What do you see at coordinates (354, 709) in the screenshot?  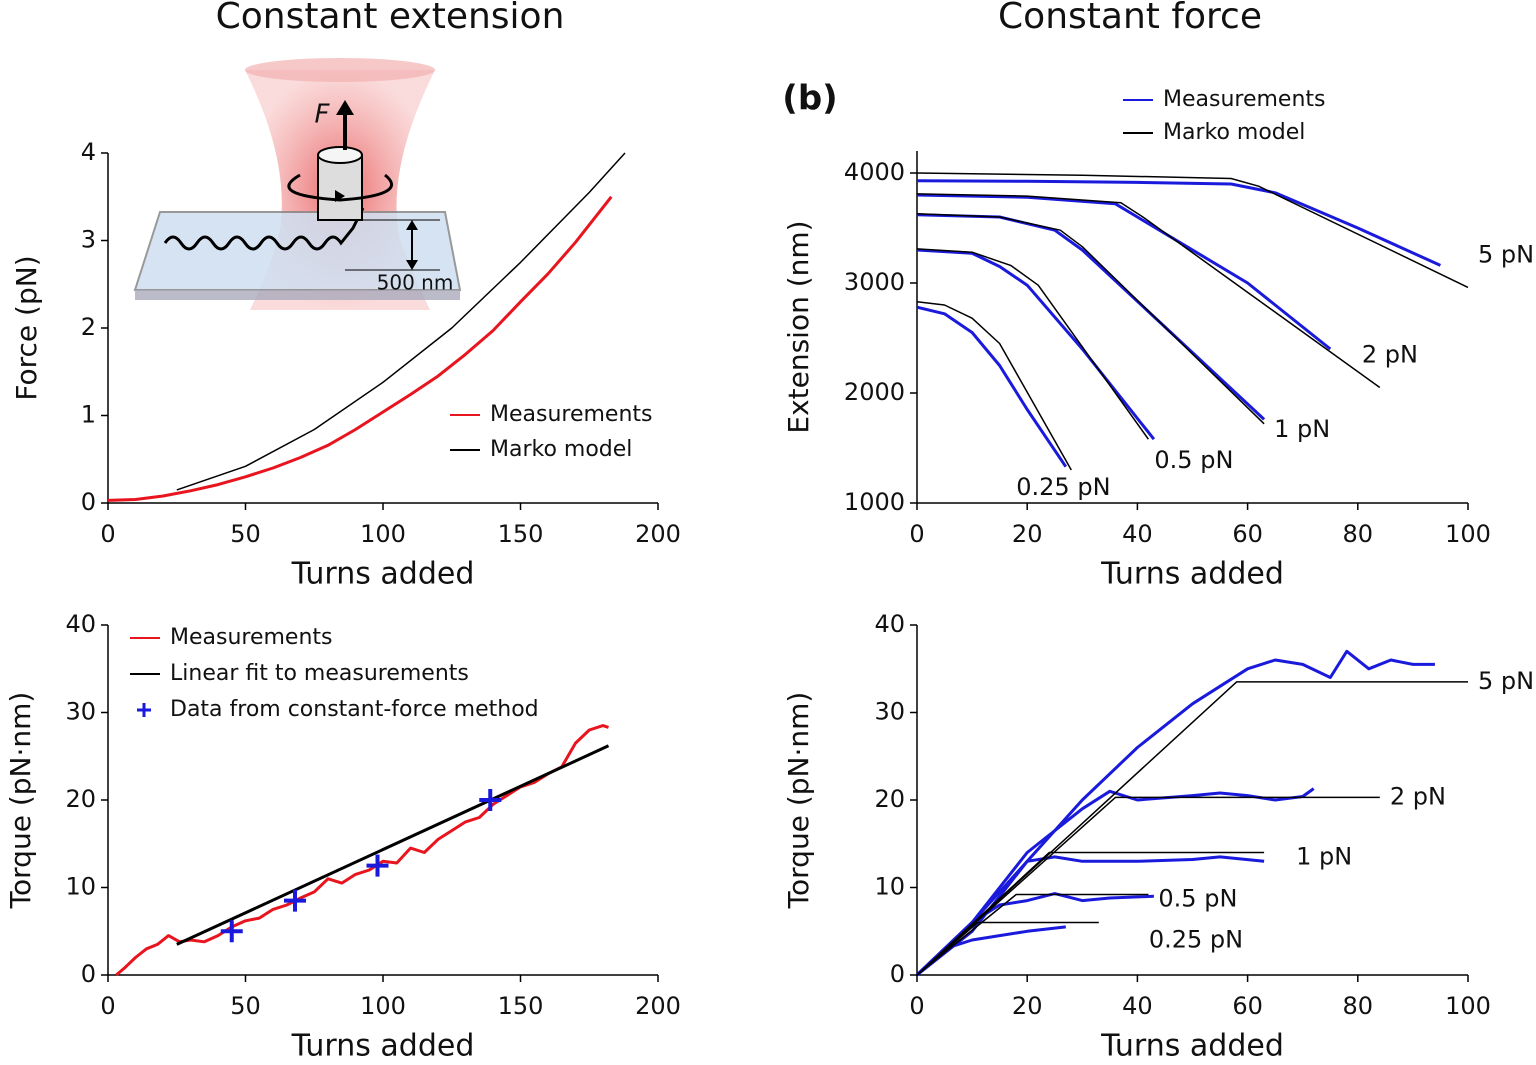 I see `legend-label: Data from constant-force method` at bounding box center [354, 709].